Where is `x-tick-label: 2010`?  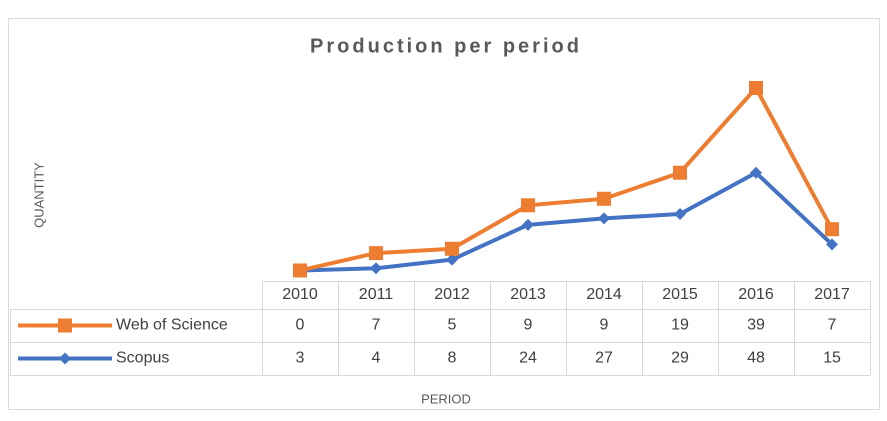 x-tick-label: 2010 is located at coordinates (300, 294).